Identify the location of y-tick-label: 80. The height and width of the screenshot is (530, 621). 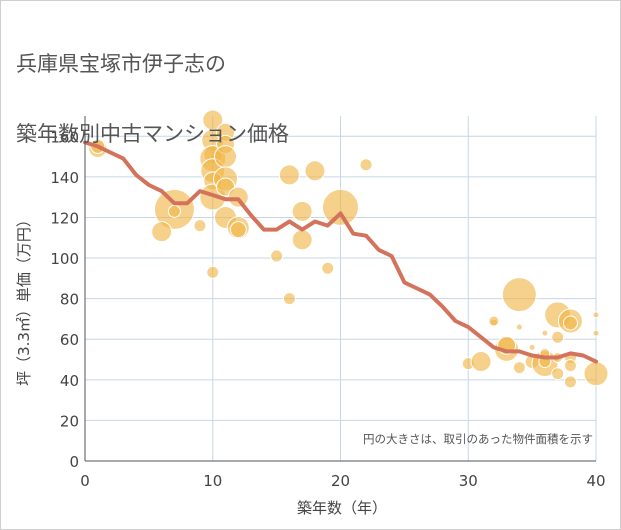
(69, 300).